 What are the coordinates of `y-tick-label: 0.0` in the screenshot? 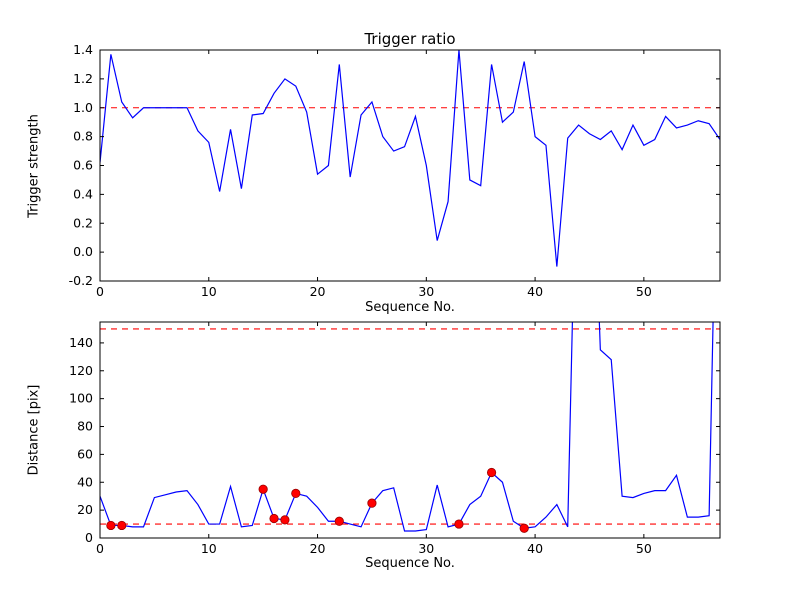 It's located at (83, 251).